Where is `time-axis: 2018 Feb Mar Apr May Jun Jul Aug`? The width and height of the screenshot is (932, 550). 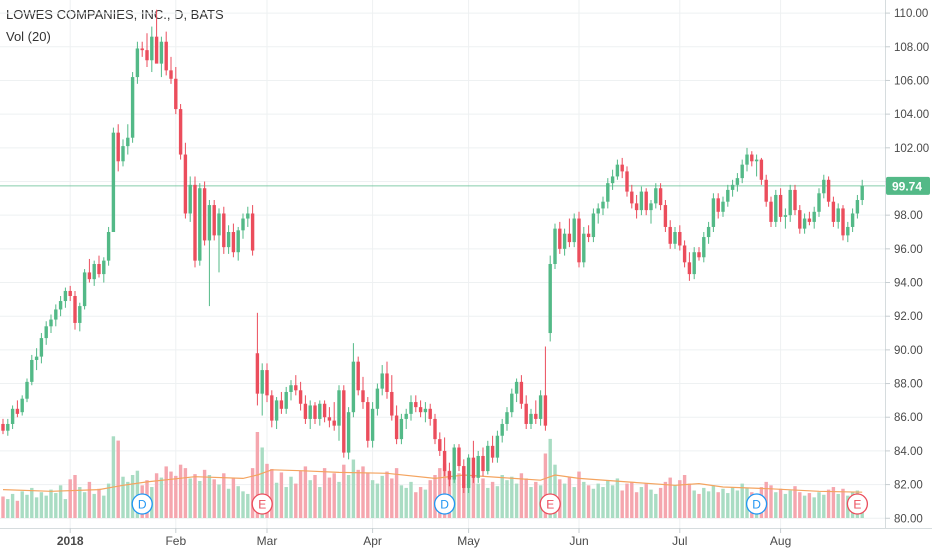
time-axis: 2018 Feb Mar Apr May Jun Jul Aug is located at coordinates (424, 538).